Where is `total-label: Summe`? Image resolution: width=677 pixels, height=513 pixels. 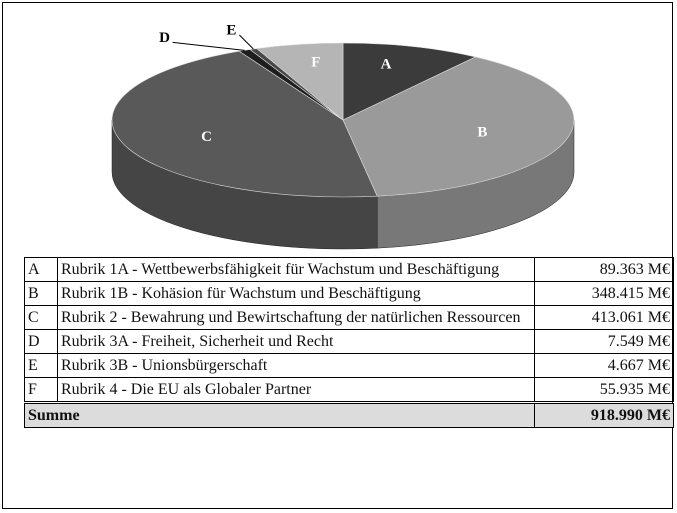 total-label: Summe is located at coordinates (279, 414).